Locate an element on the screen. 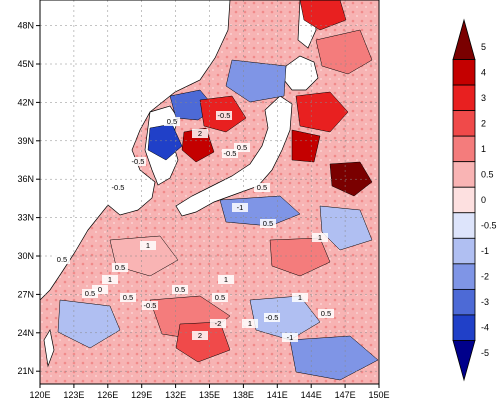 The width and height of the screenshot is (499, 413). lon-tick-label: 129E is located at coordinates (141, 395).